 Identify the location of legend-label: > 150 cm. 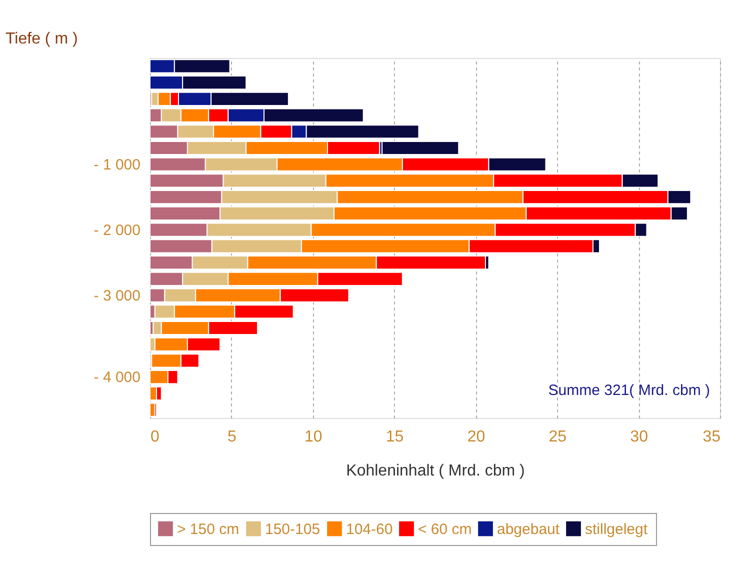
(208, 529).